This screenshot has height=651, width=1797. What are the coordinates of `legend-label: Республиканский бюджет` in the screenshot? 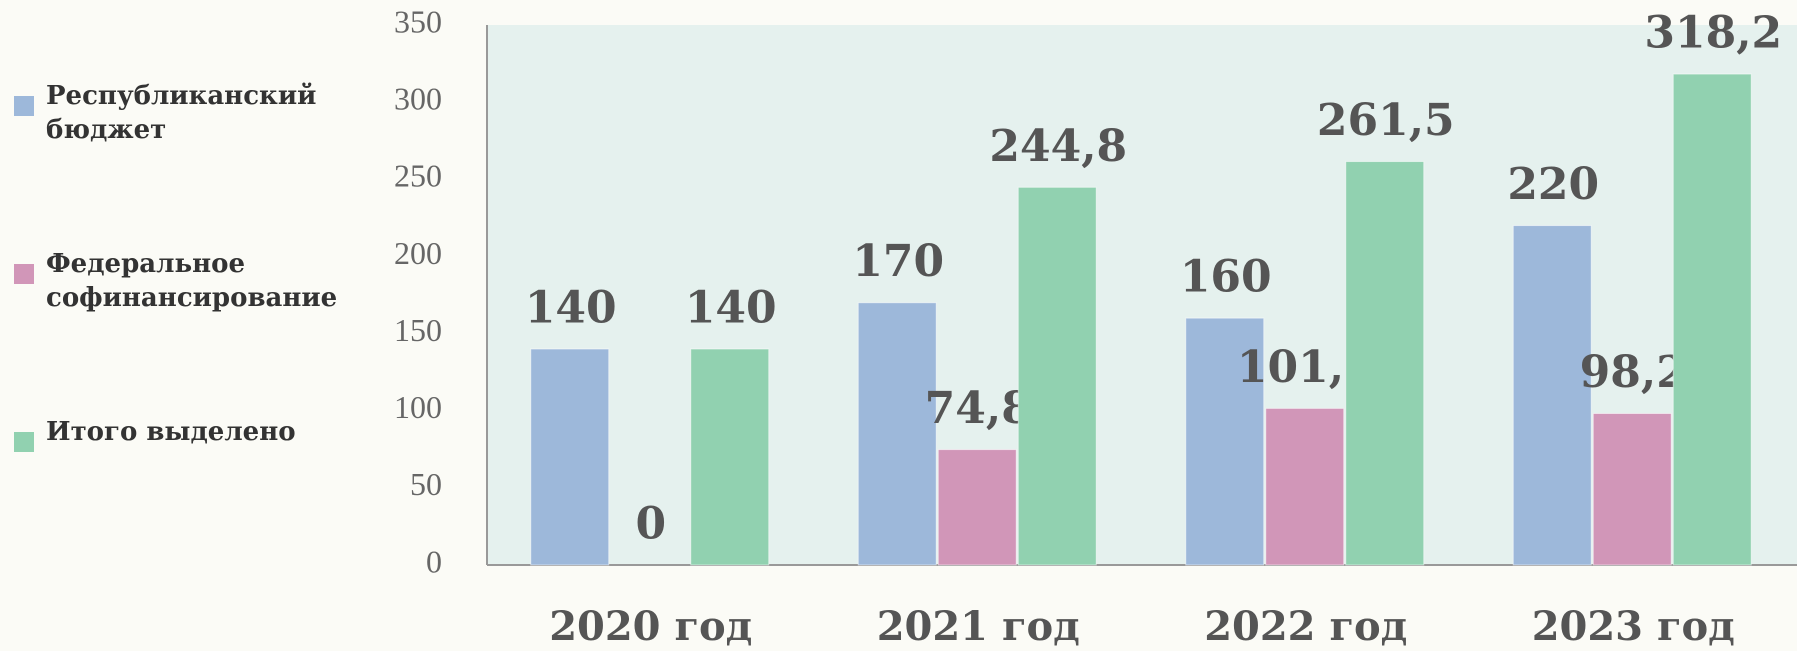 It's located at (181, 113).